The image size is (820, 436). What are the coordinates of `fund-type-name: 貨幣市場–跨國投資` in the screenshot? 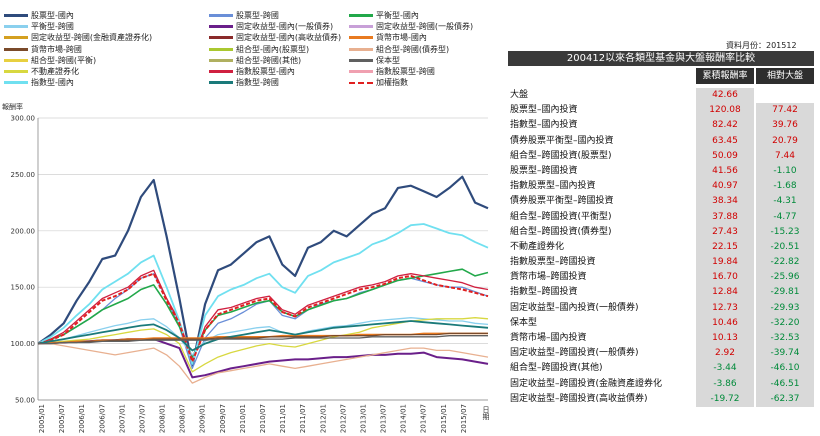 It's located at (602, 277).